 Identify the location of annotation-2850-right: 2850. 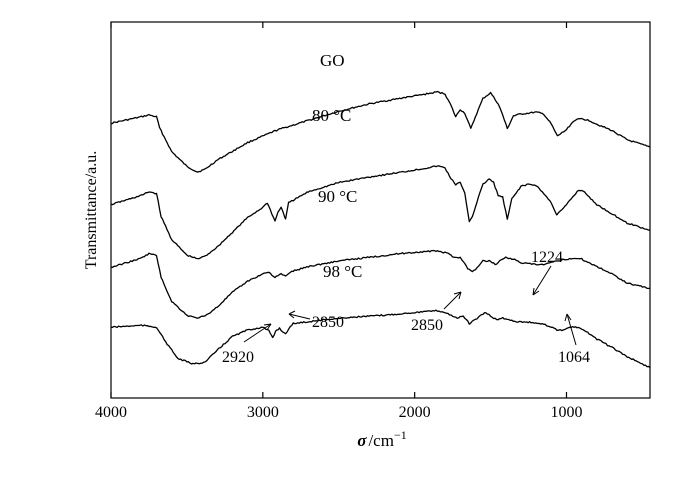
(436, 312).